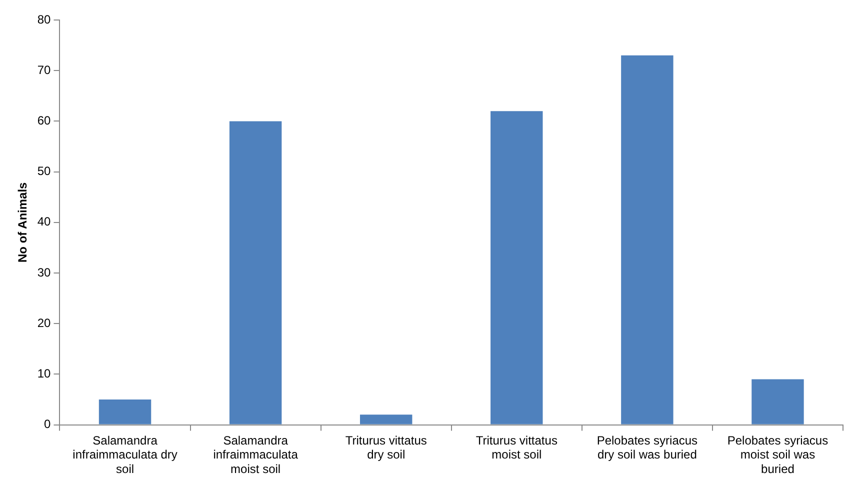 Image resolution: width=861 pixels, height=492 pixels. I want to click on y-tick-label: 0, so click(48, 424).